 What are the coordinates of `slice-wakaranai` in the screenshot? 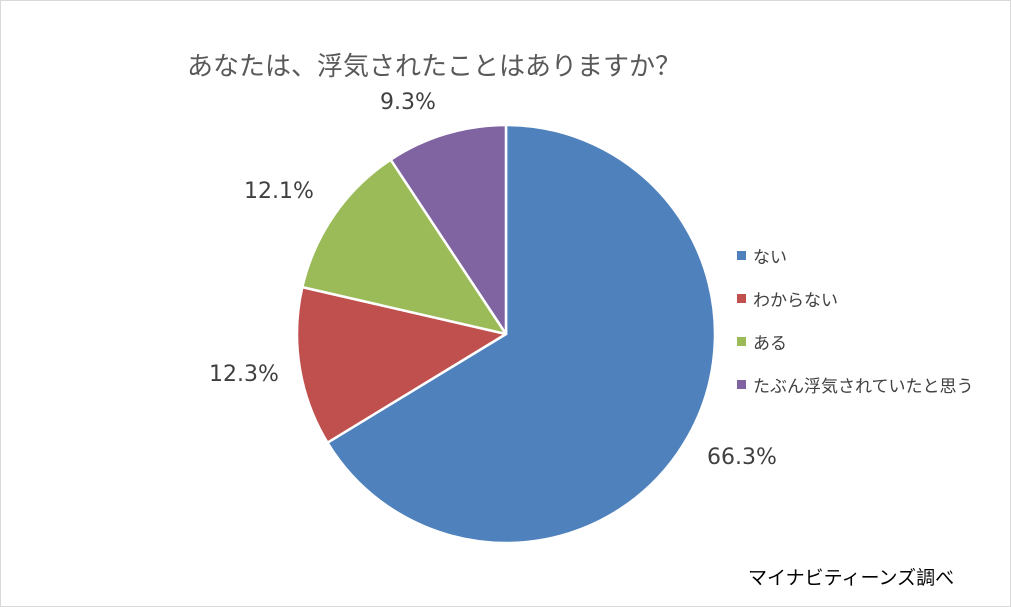 It's located at (401, 364).